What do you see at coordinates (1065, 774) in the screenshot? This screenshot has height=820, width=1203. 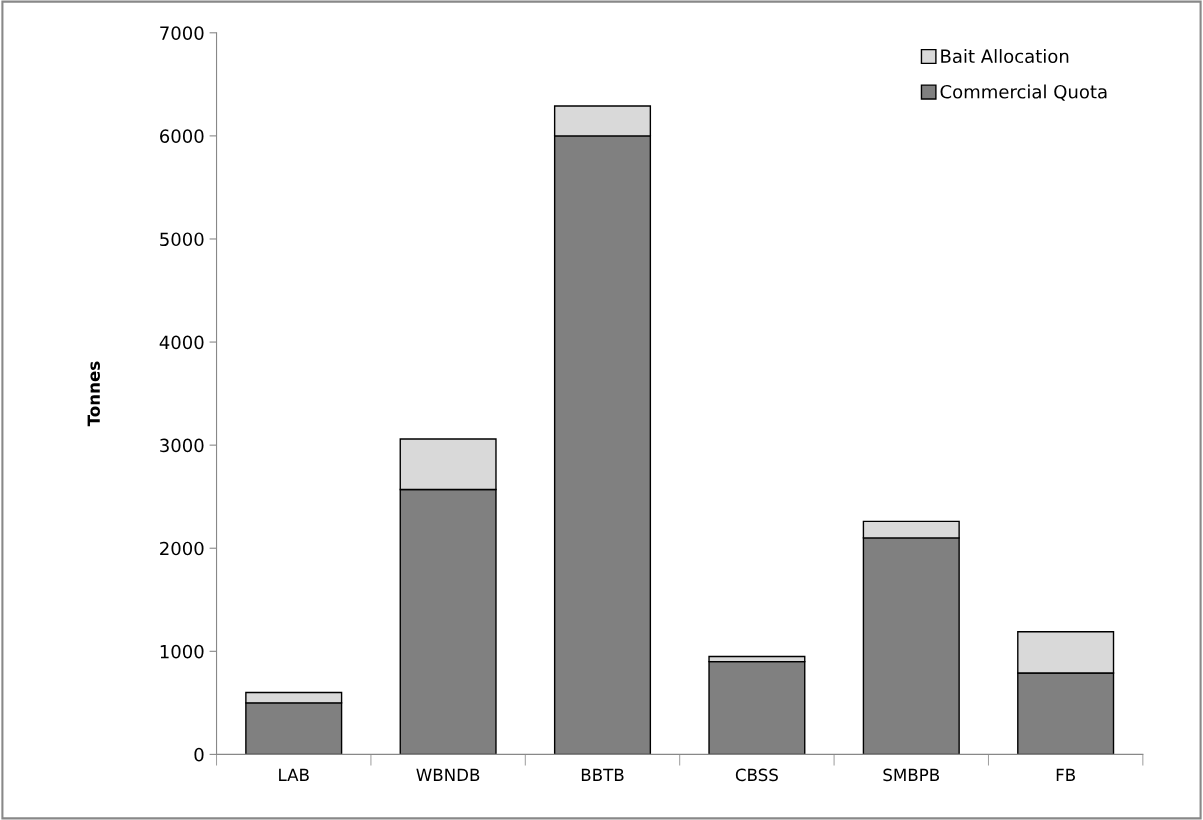 I see `x-tick-label: FB` at bounding box center [1065, 774].